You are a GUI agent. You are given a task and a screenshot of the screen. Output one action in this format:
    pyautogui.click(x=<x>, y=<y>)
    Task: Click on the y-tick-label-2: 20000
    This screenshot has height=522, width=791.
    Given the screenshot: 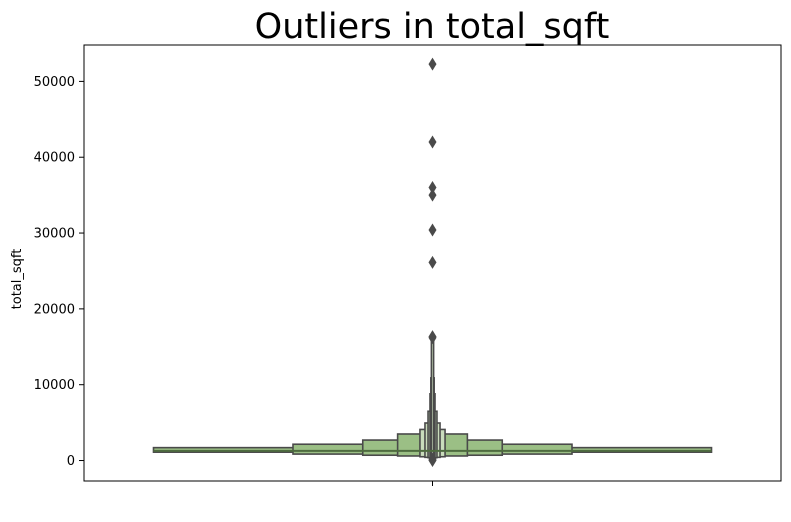 What is the action you would take?
    pyautogui.click(x=54, y=309)
    